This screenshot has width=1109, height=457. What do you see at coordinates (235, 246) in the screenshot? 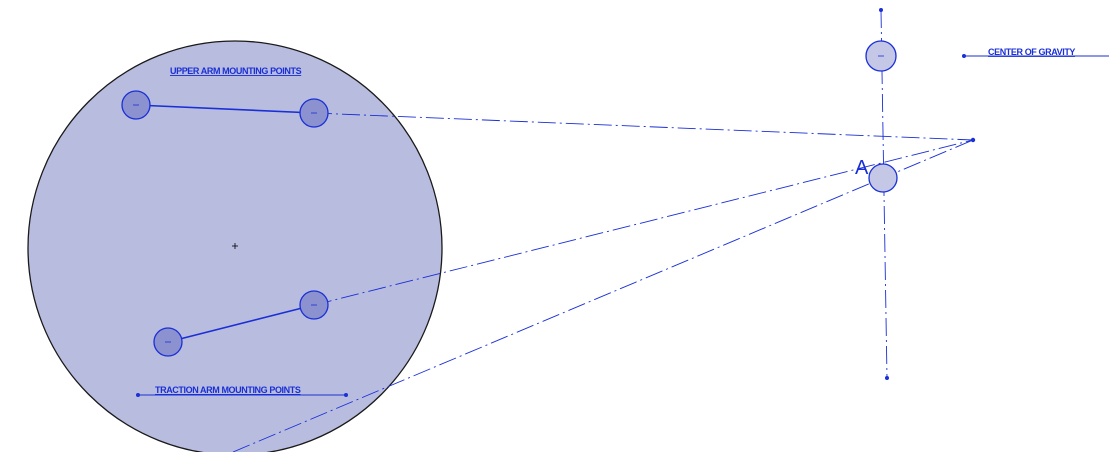
I see `disc-center-mark` at bounding box center [235, 246].